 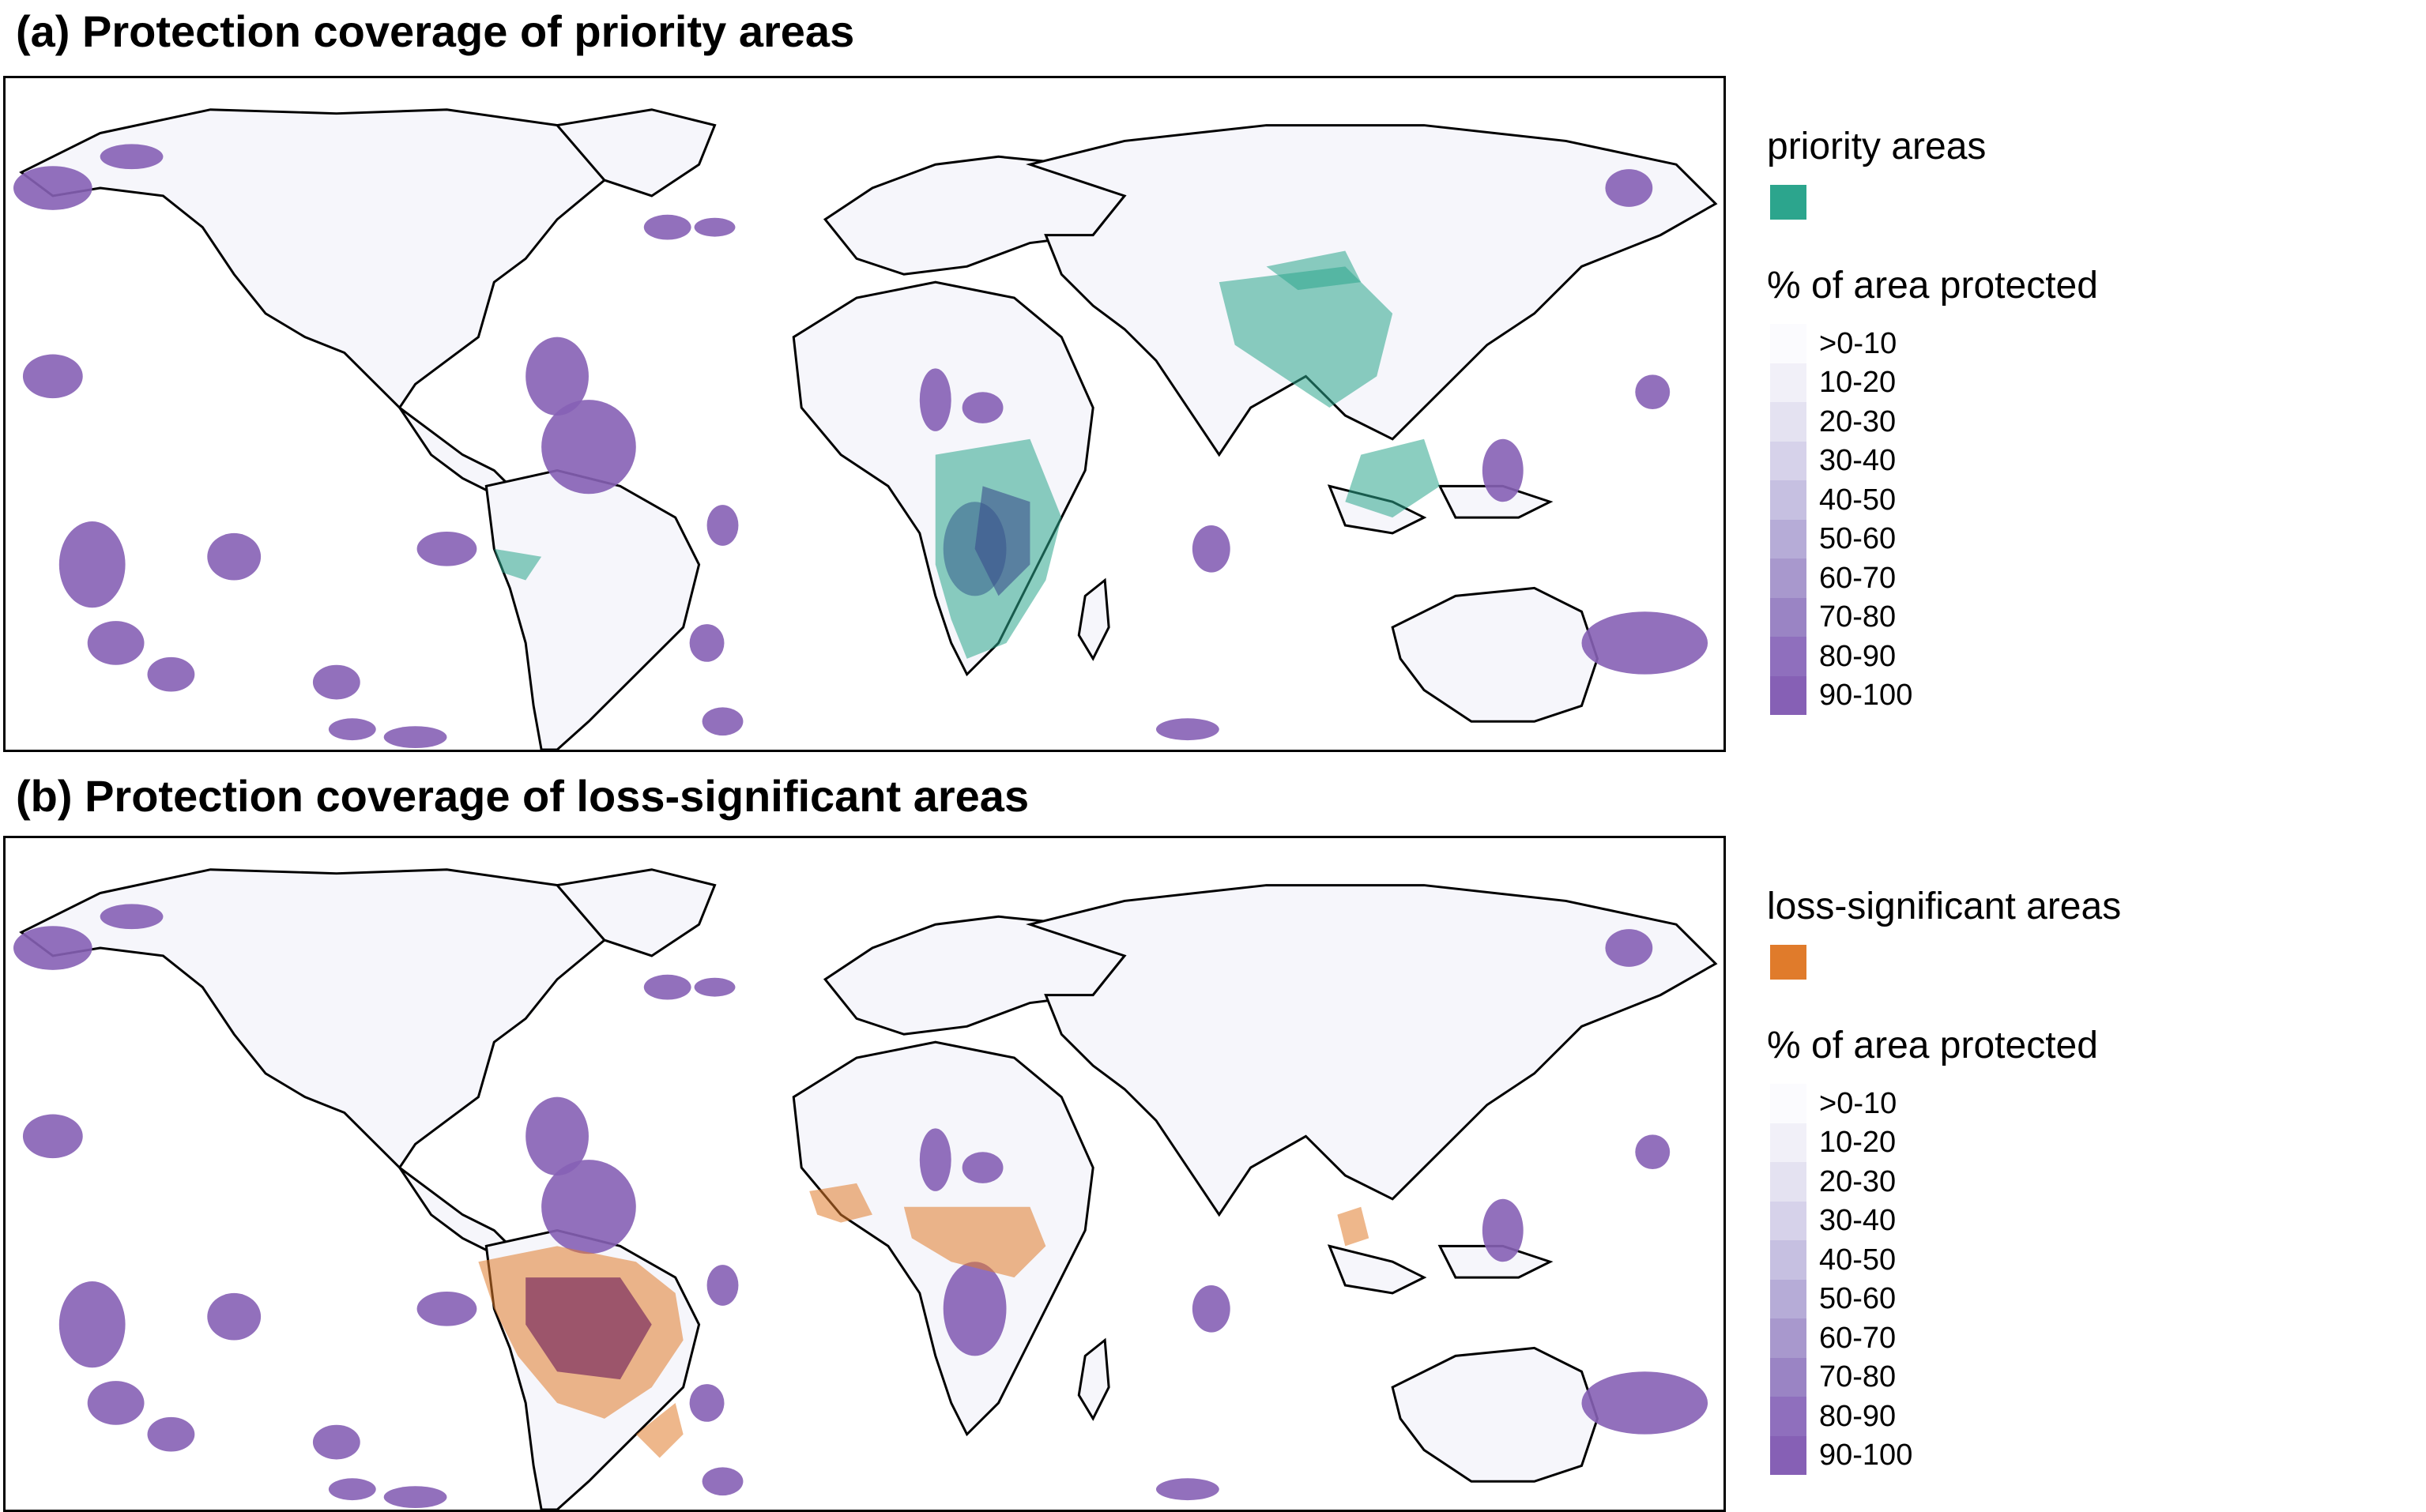 I want to click on scale-row: 70-80, so click(x=2092, y=1377).